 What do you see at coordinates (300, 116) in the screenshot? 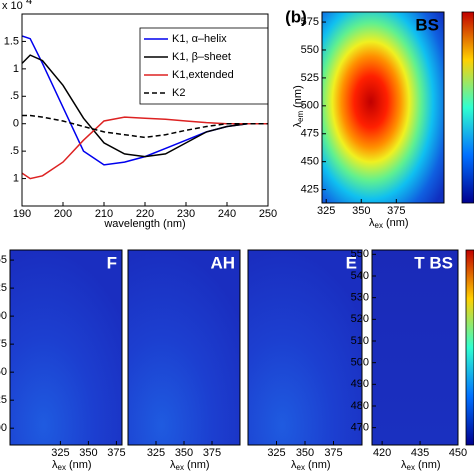
I see `axis-label-sub: em` at bounding box center [300, 116].